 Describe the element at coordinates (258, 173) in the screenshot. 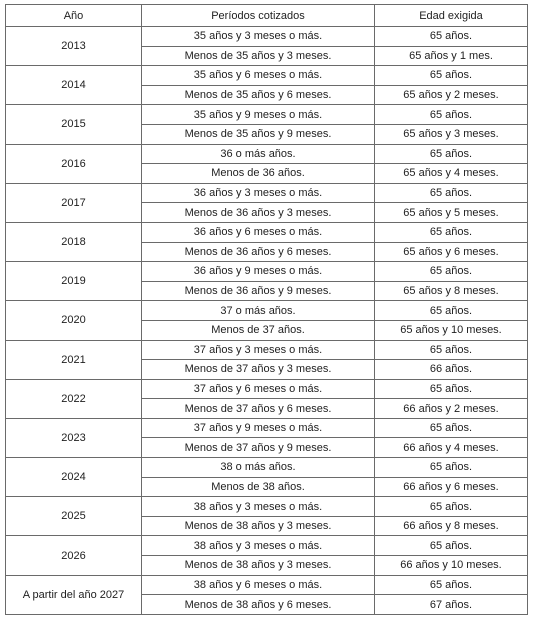

I see `period-cell: Menos de 36 años.` at that location.